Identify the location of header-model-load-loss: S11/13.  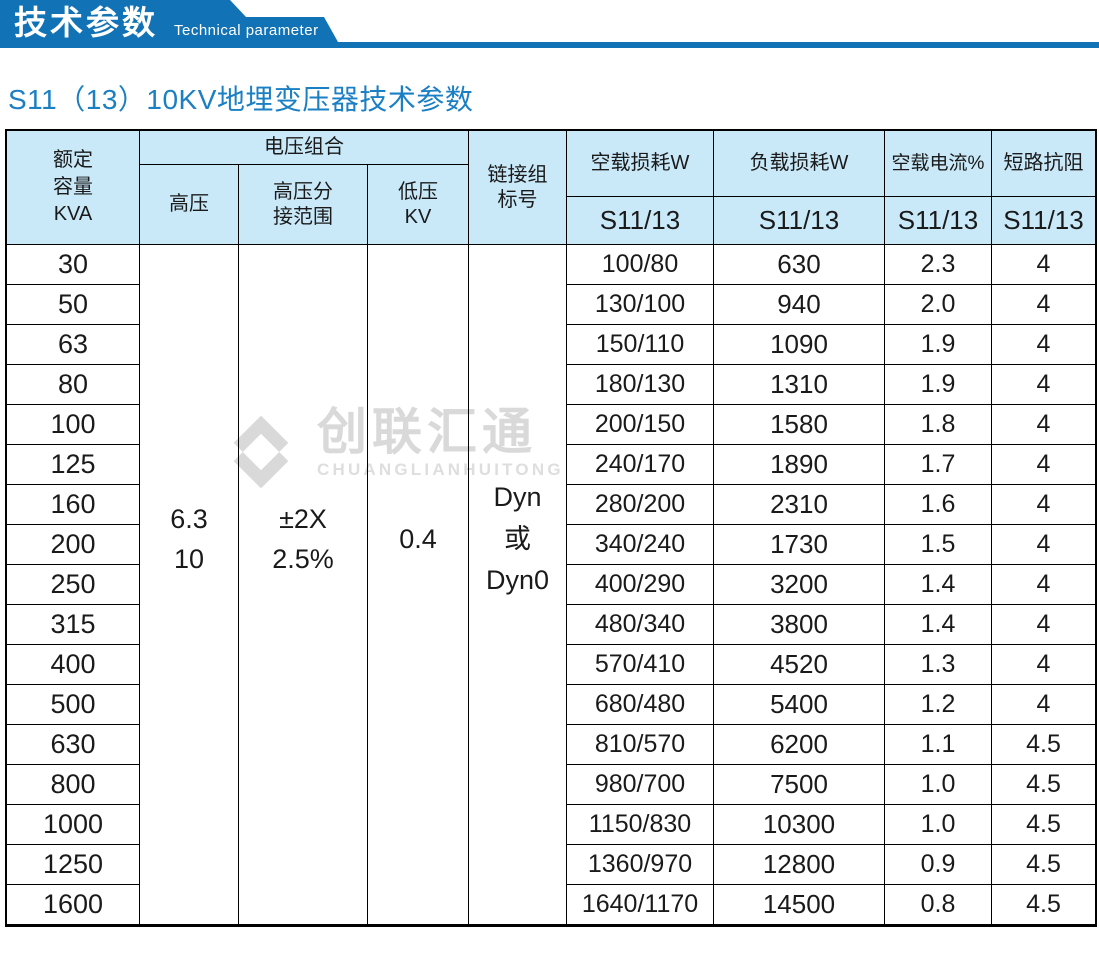
(799, 221).